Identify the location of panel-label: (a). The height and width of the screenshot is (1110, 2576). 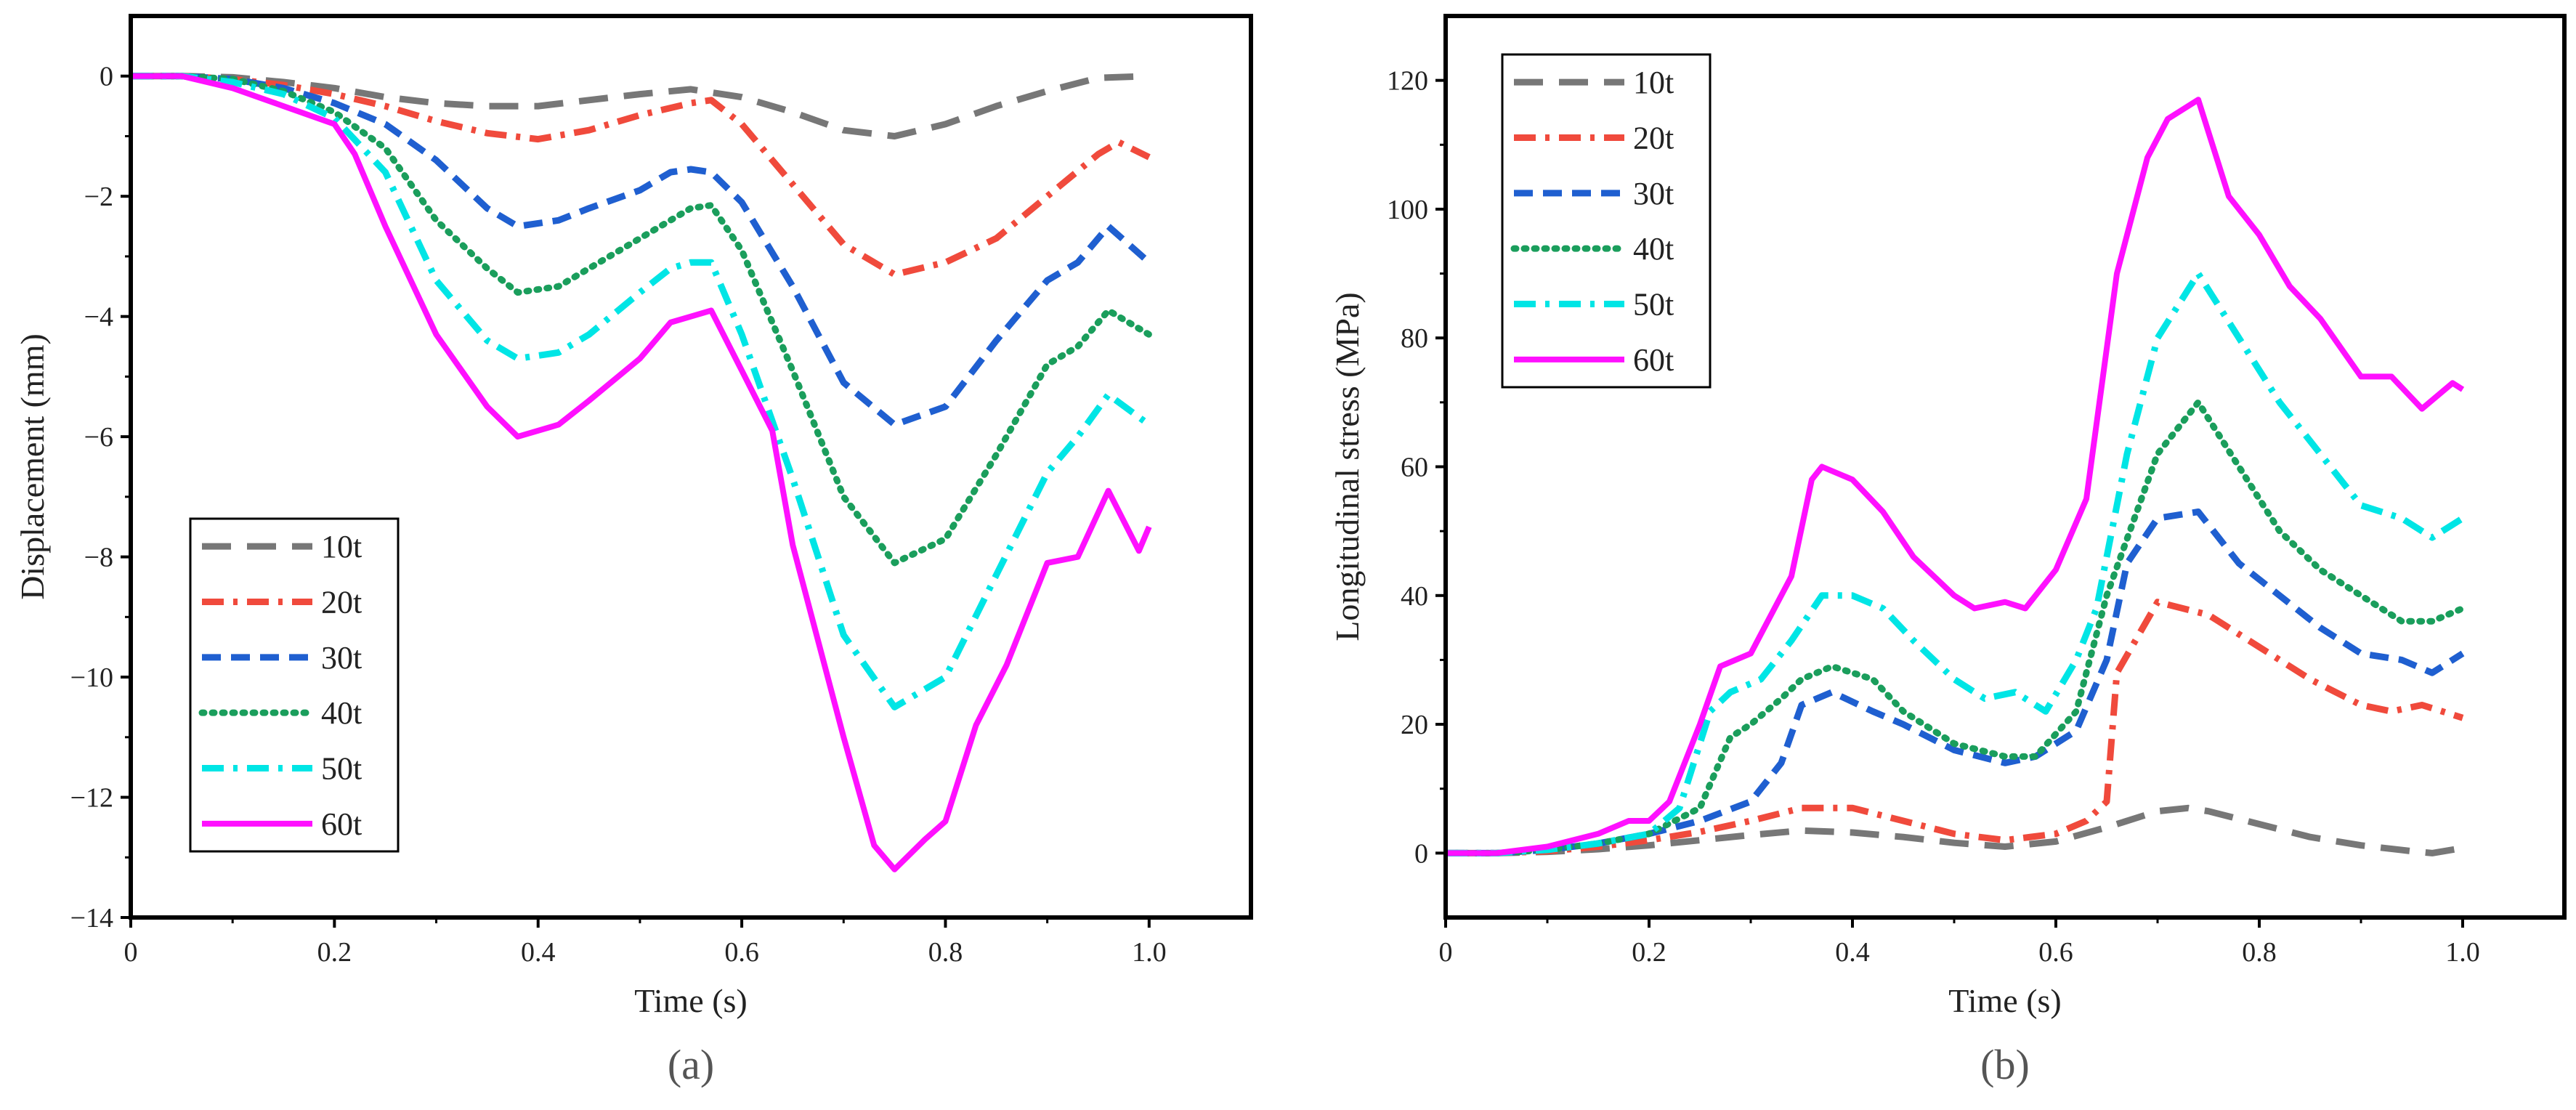
(691, 1064).